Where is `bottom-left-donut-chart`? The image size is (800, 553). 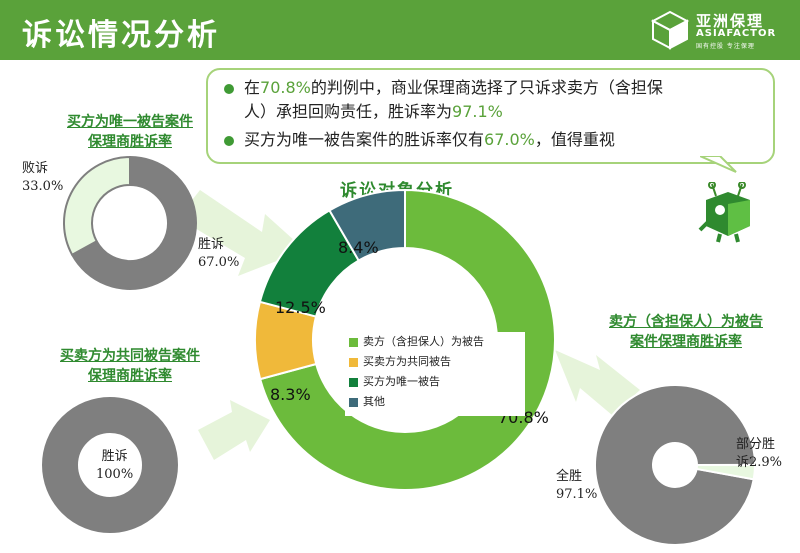 bottom-left-donut-chart is located at coordinates (110, 465).